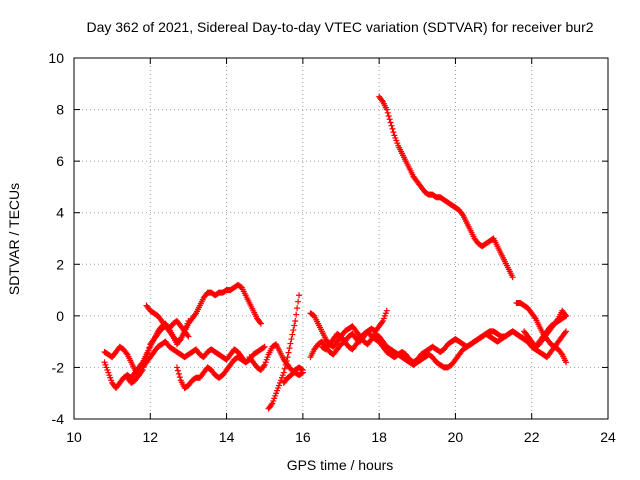 This screenshot has height=480, width=640. What do you see at coordinates (60, 110) in the screenshot?
I see `y-tick-label: 8` at bounding box center [60, 110].